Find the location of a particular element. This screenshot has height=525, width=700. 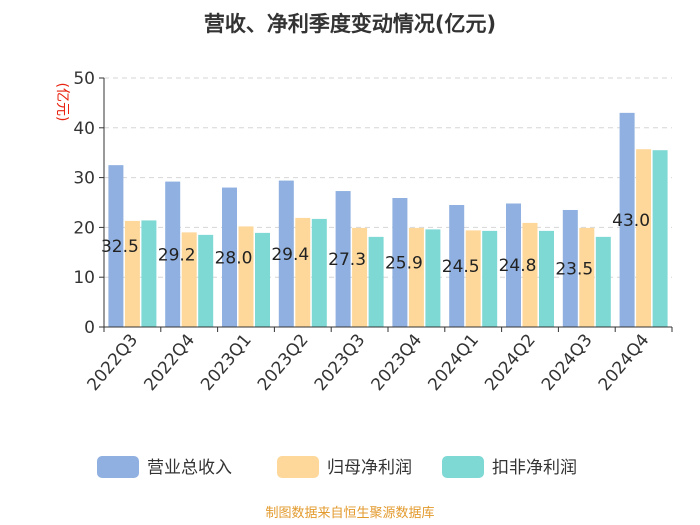

data-label-2023Q3: 27.3 is located at coordinates (347, 260).